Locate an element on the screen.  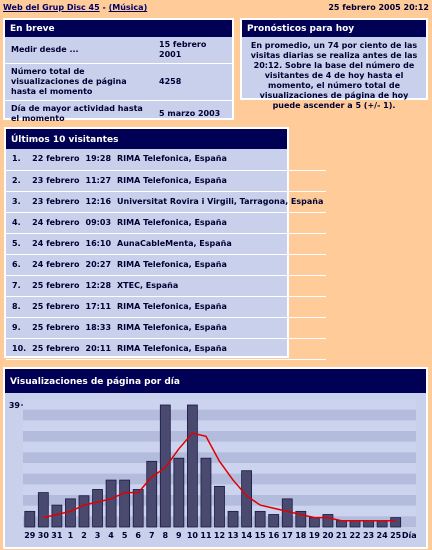
visitor-row: 1. 22 febrero 19:28 RIMA Telefonica, España is located at coordinates (166, 160).